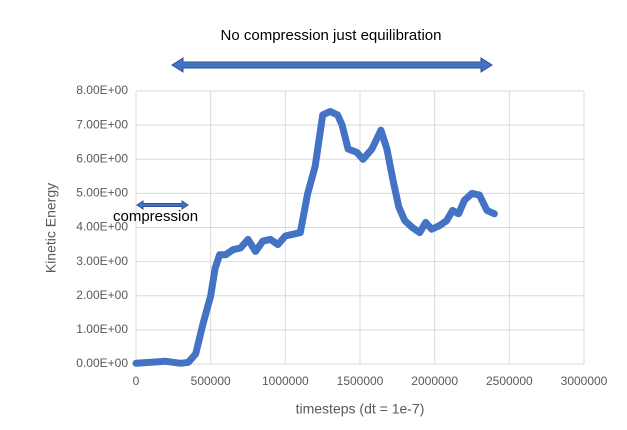 Image resolution: width=627 pixels, height=430 pixels. Describe the element at coordinates (331, 35) in the screenshot. I see `annotation: No compression just equilibration` at that location.